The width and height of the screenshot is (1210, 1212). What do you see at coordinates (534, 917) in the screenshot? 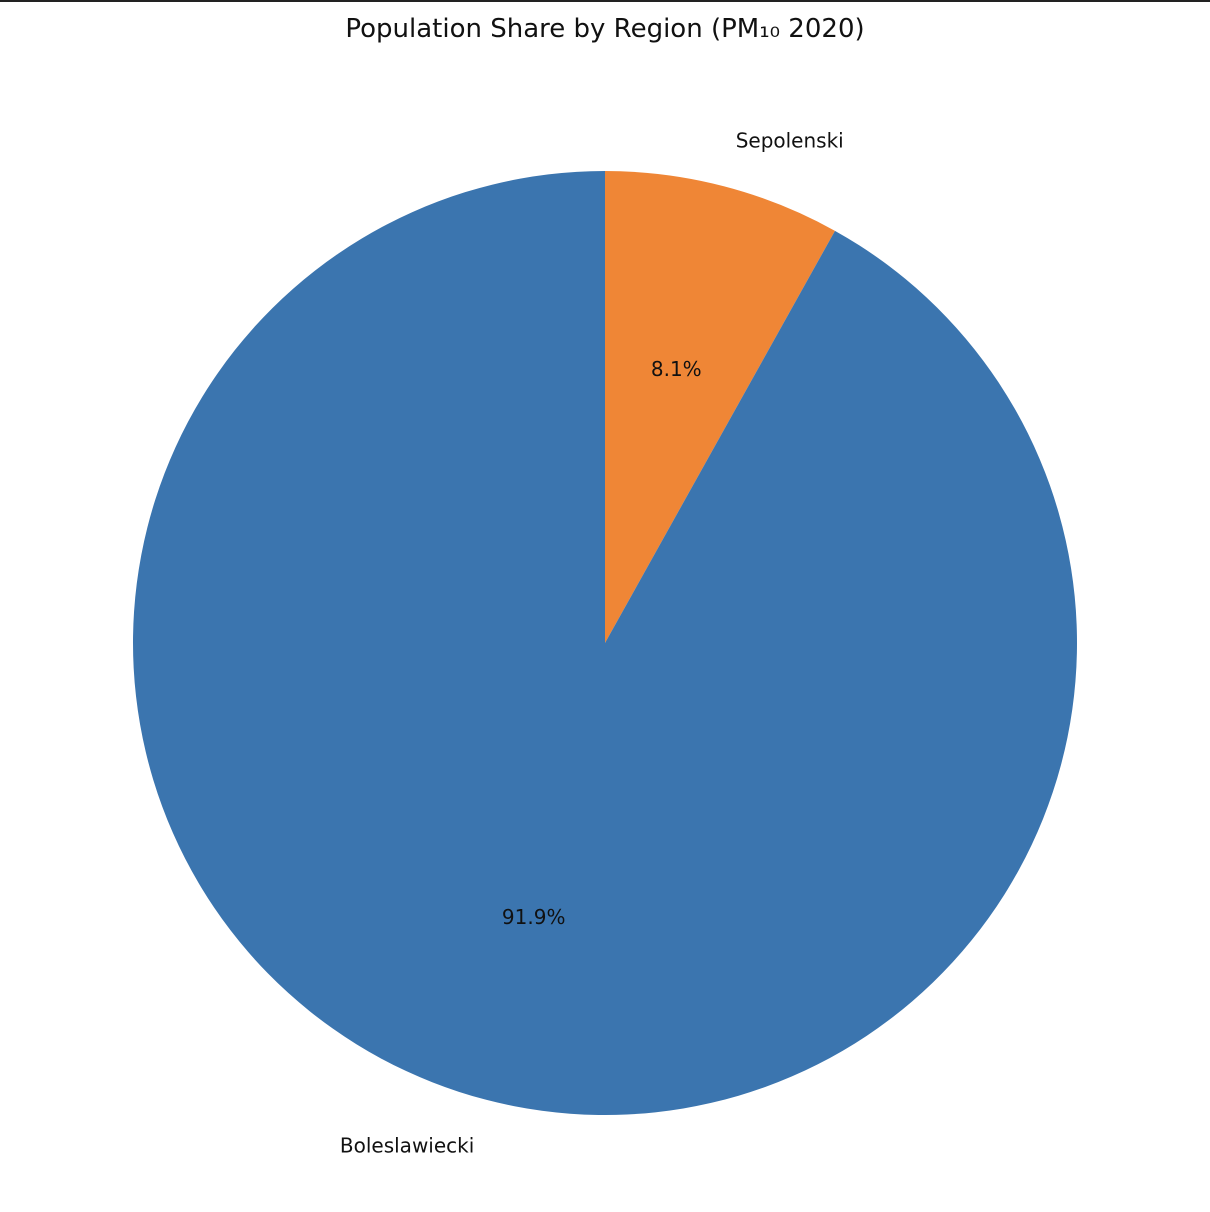
I see `pct-label-boleslawiecki: 91.9%` at bounding box center [534, 917].